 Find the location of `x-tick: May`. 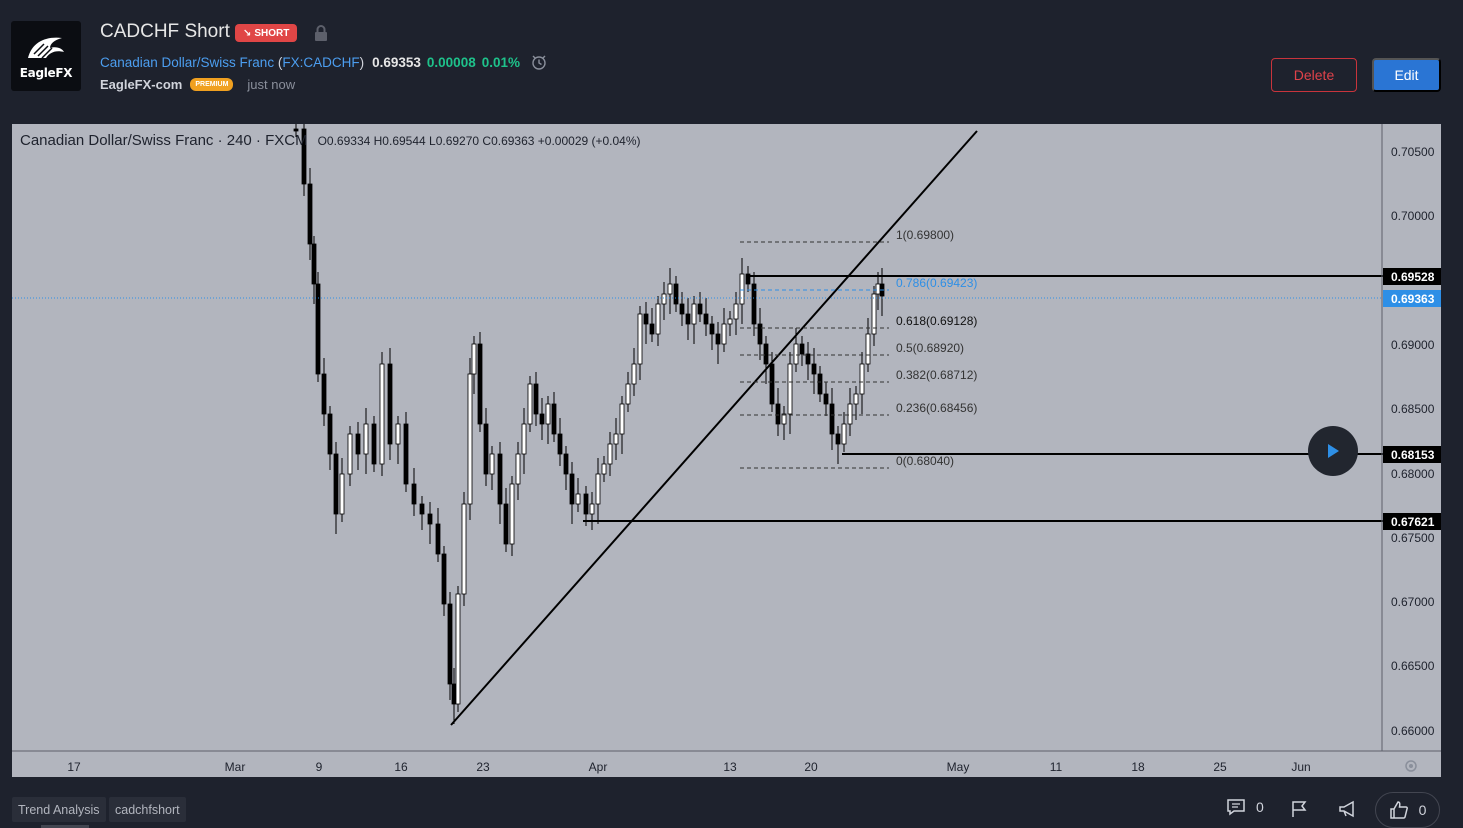

x-tick: May is located at coordinates (958, 767).